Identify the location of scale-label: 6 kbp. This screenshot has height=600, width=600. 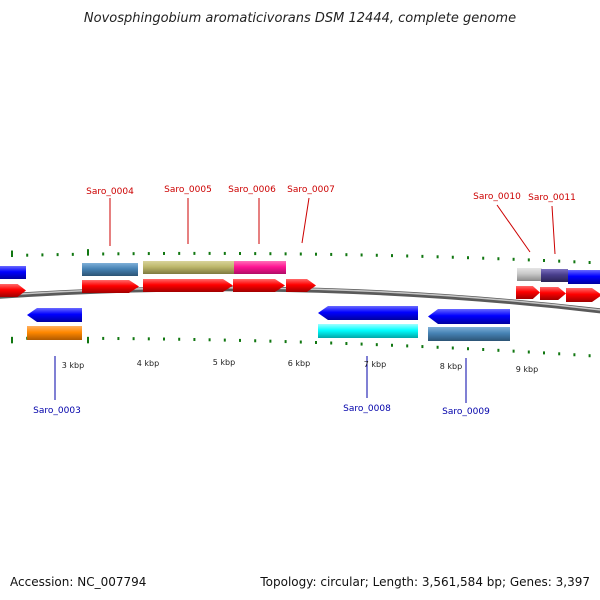
(299, 363).